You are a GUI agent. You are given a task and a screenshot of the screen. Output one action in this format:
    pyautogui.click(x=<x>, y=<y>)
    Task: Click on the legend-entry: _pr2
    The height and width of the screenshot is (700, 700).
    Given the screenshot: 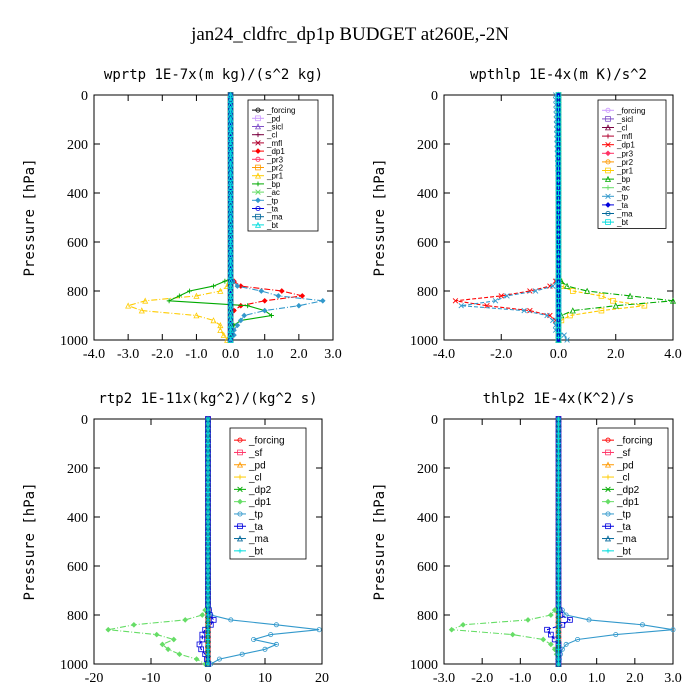 What is the action you would take?
    pyautogui.click(x=268, y=168)
    